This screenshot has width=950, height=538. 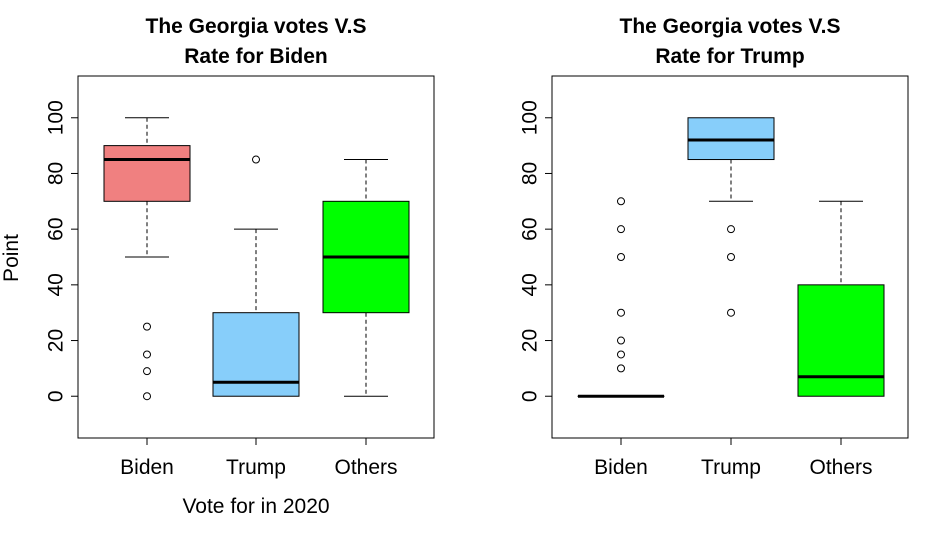 What do you see at coordinates (255, 506) in the screenshot?
I see `x-axis-label: Vote for in 2020` at bounding box center [255, 506].